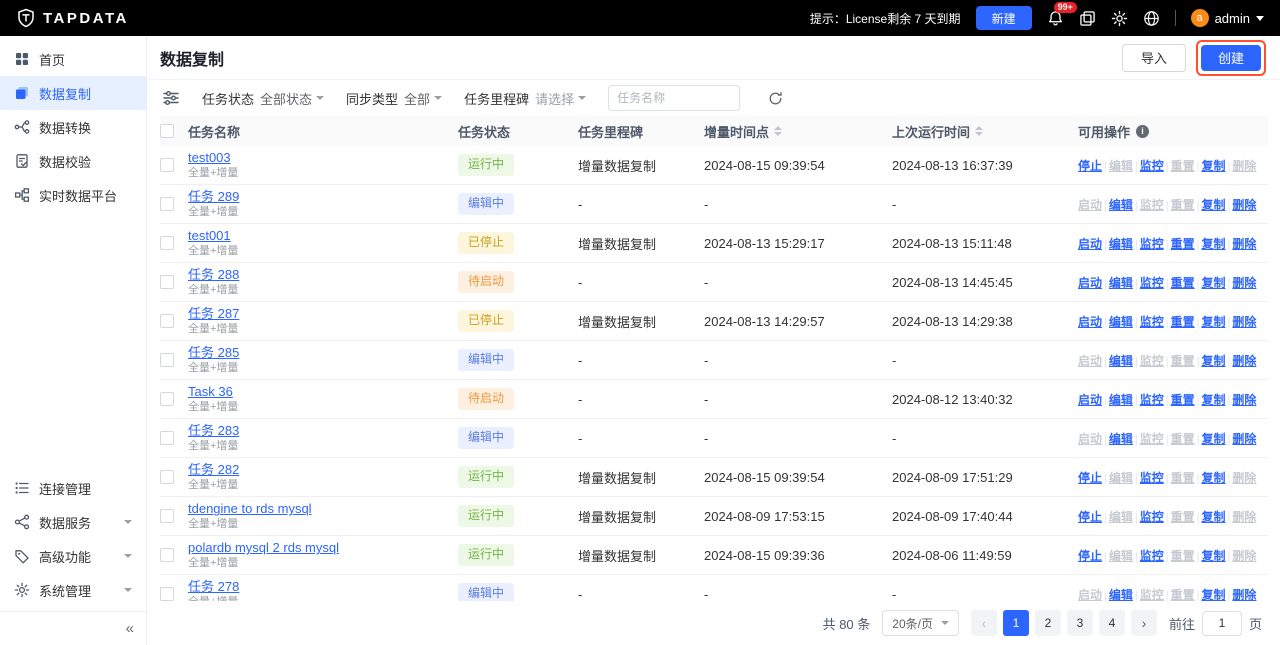 Image resolution: width=1280 pixels, height=645 pixels. I want to click on task-name-link: 任务 289, so click(214, 197).